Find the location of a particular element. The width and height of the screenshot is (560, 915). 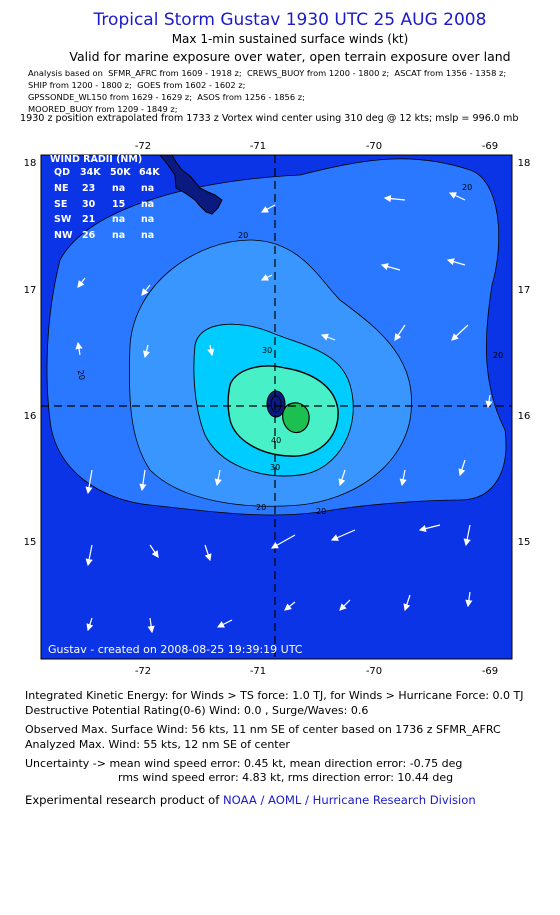

product-prefix: Experimental research product of is located at coordinates (122, 800).